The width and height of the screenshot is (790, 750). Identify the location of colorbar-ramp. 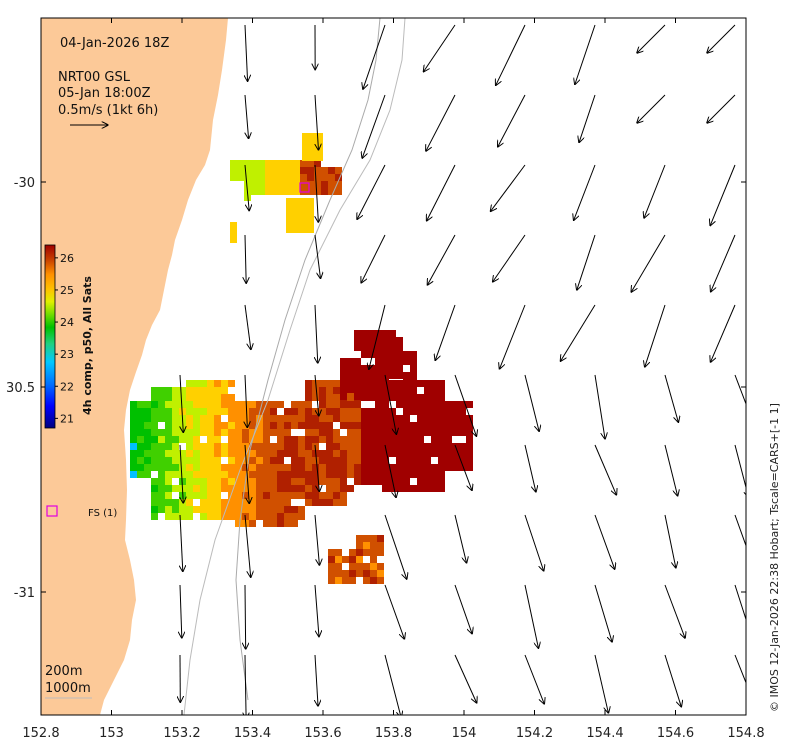
(50, 336).